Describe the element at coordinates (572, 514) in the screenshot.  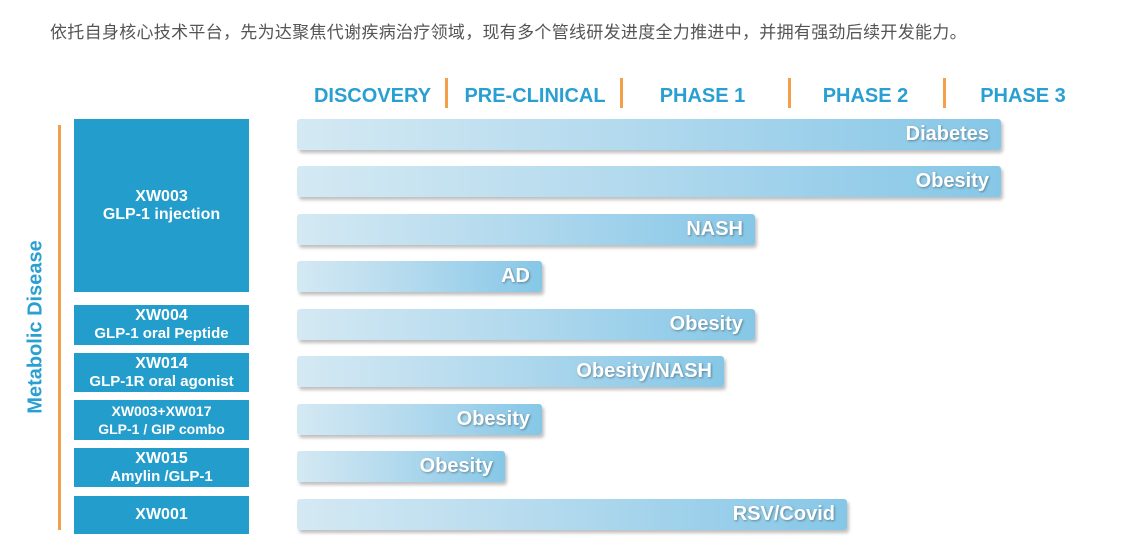
I see `progress-bar-xw001-rsv-covid: RSV/Covid` at that location.